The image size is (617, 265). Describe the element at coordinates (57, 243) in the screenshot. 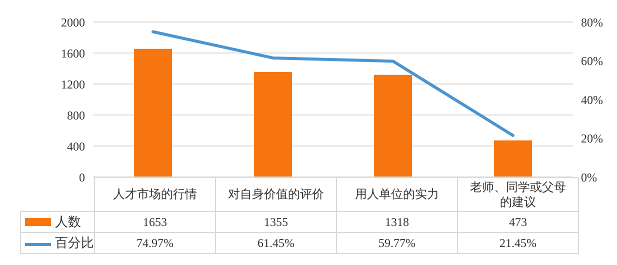

I see `legend-label: 百分比` at that location.